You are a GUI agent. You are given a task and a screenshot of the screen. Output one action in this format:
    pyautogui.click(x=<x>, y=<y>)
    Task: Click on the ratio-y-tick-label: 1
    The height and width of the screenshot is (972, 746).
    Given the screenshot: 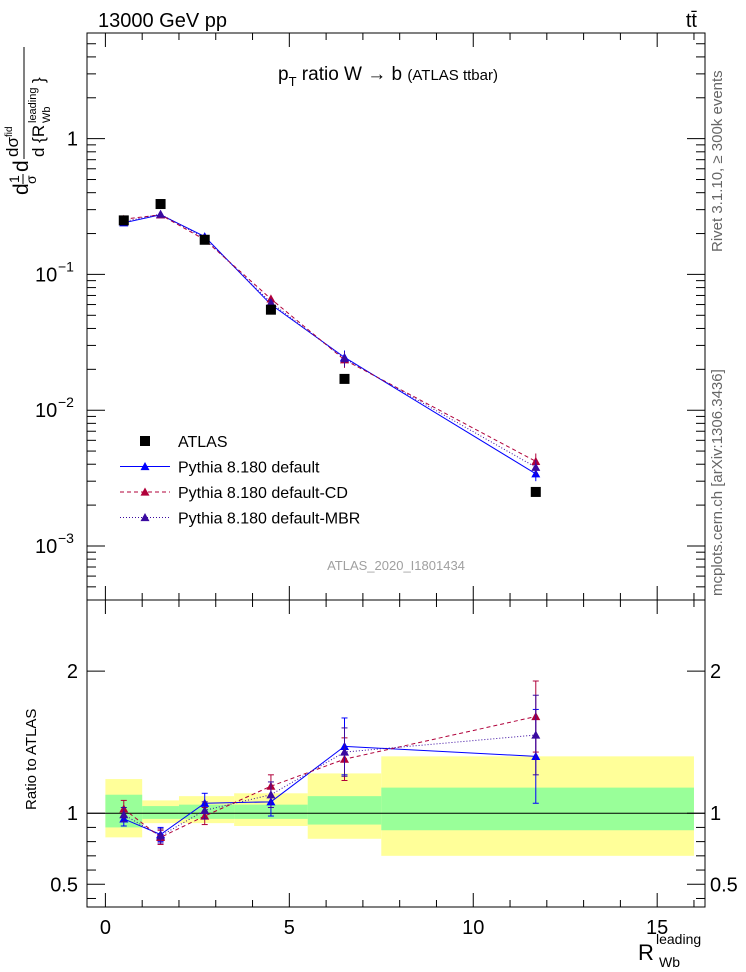 What is the action you would take?
    pyautogui.click(x=72, y=814)
    